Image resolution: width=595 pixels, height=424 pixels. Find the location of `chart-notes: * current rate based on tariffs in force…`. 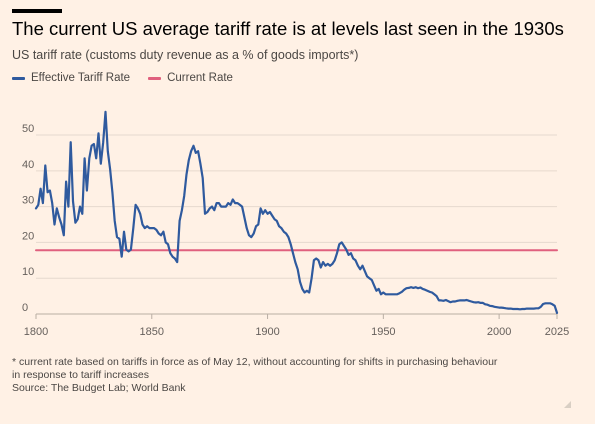

chart-notes: * current rate based on tariffs in force… is located at coordinates (299, 375).